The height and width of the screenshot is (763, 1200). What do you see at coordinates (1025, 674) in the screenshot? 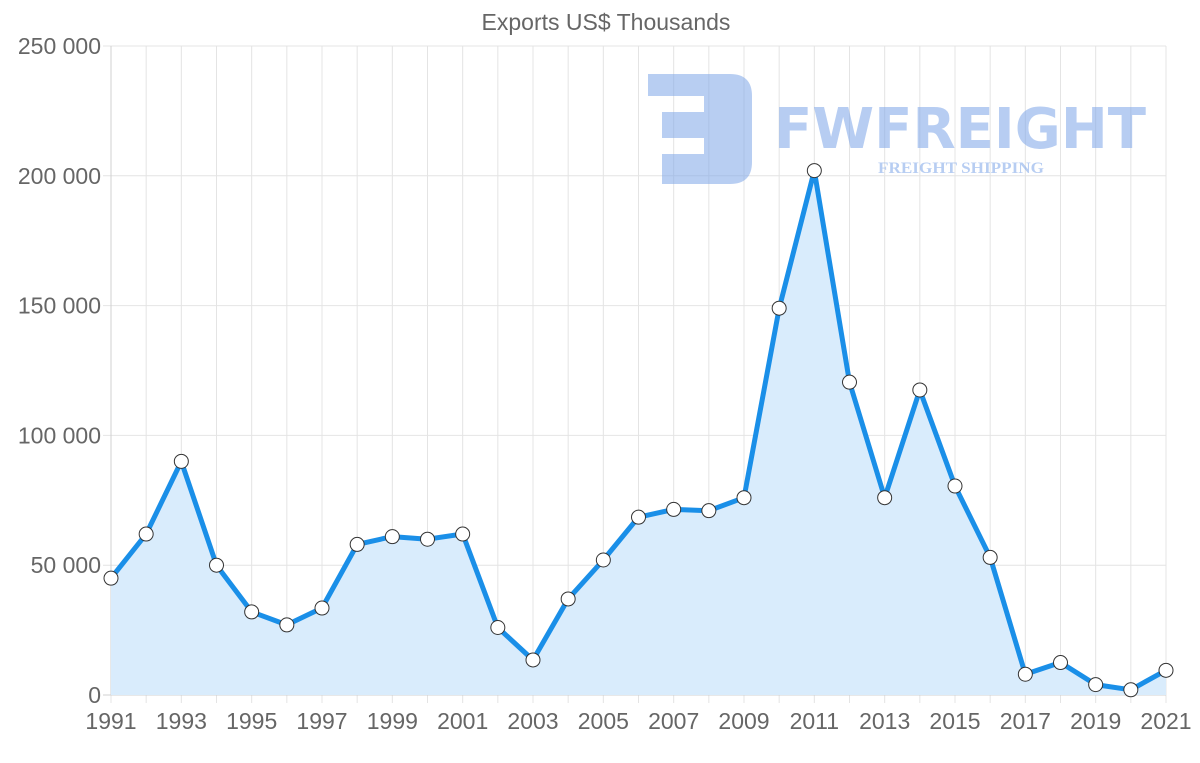
I see `data-point-marker: 2017: 8000` at bounding box center [1025, 674].